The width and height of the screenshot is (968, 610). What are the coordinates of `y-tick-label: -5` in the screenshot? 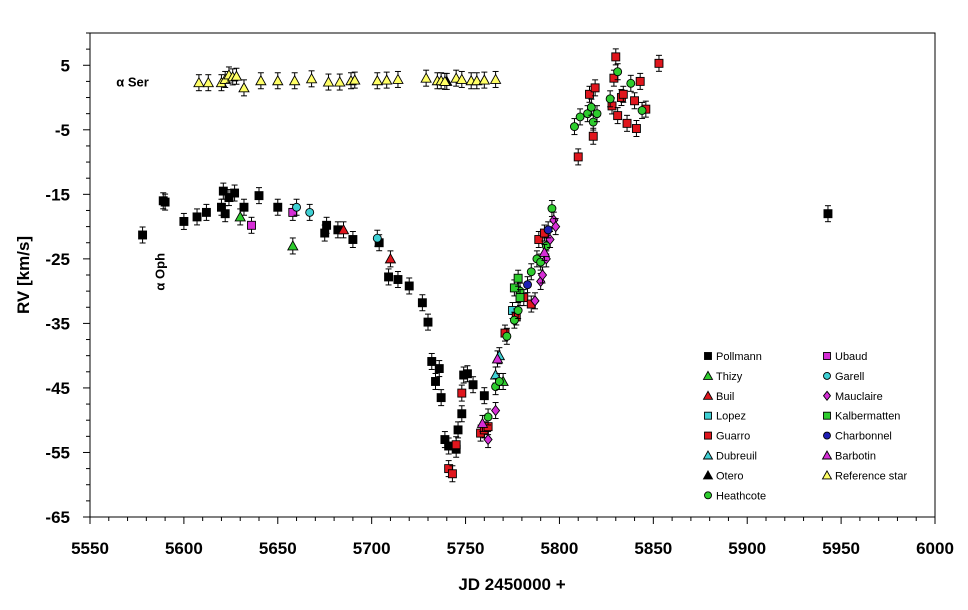 It's located at (62, 130).